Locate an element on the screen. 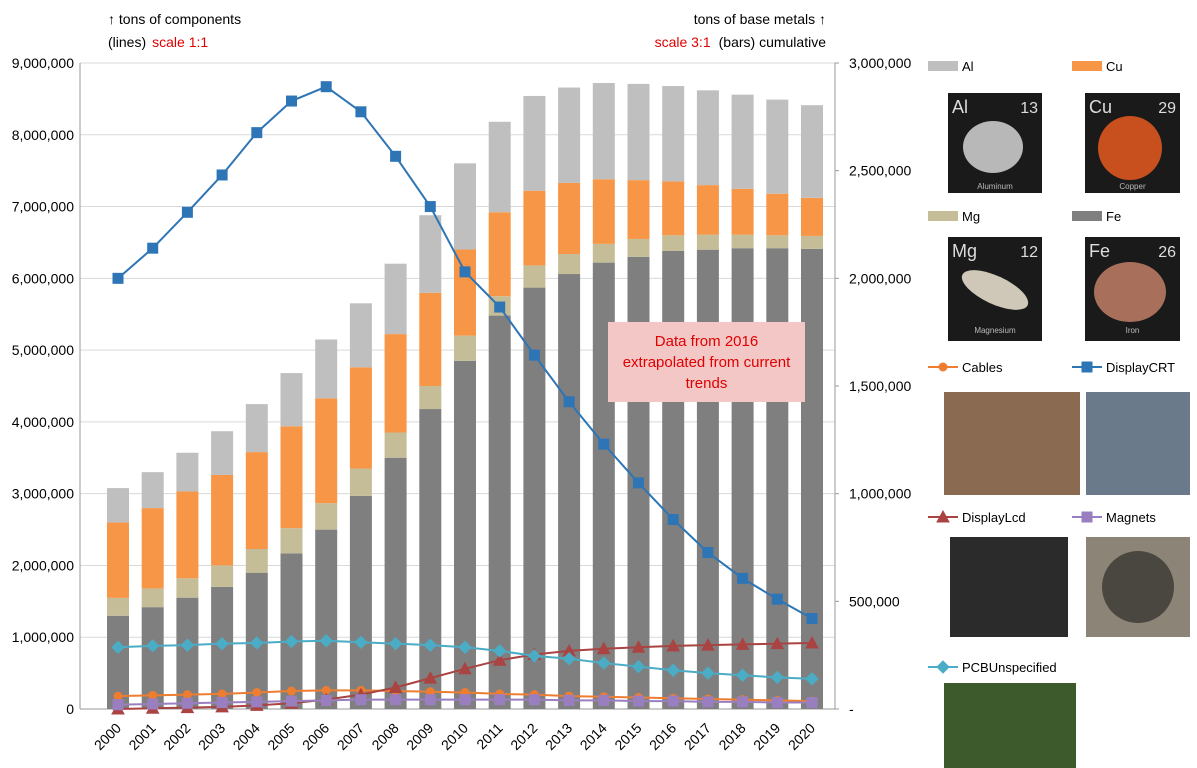 The image size is (1197, 768). photo-al-metal is located at coordinates (993, 147).